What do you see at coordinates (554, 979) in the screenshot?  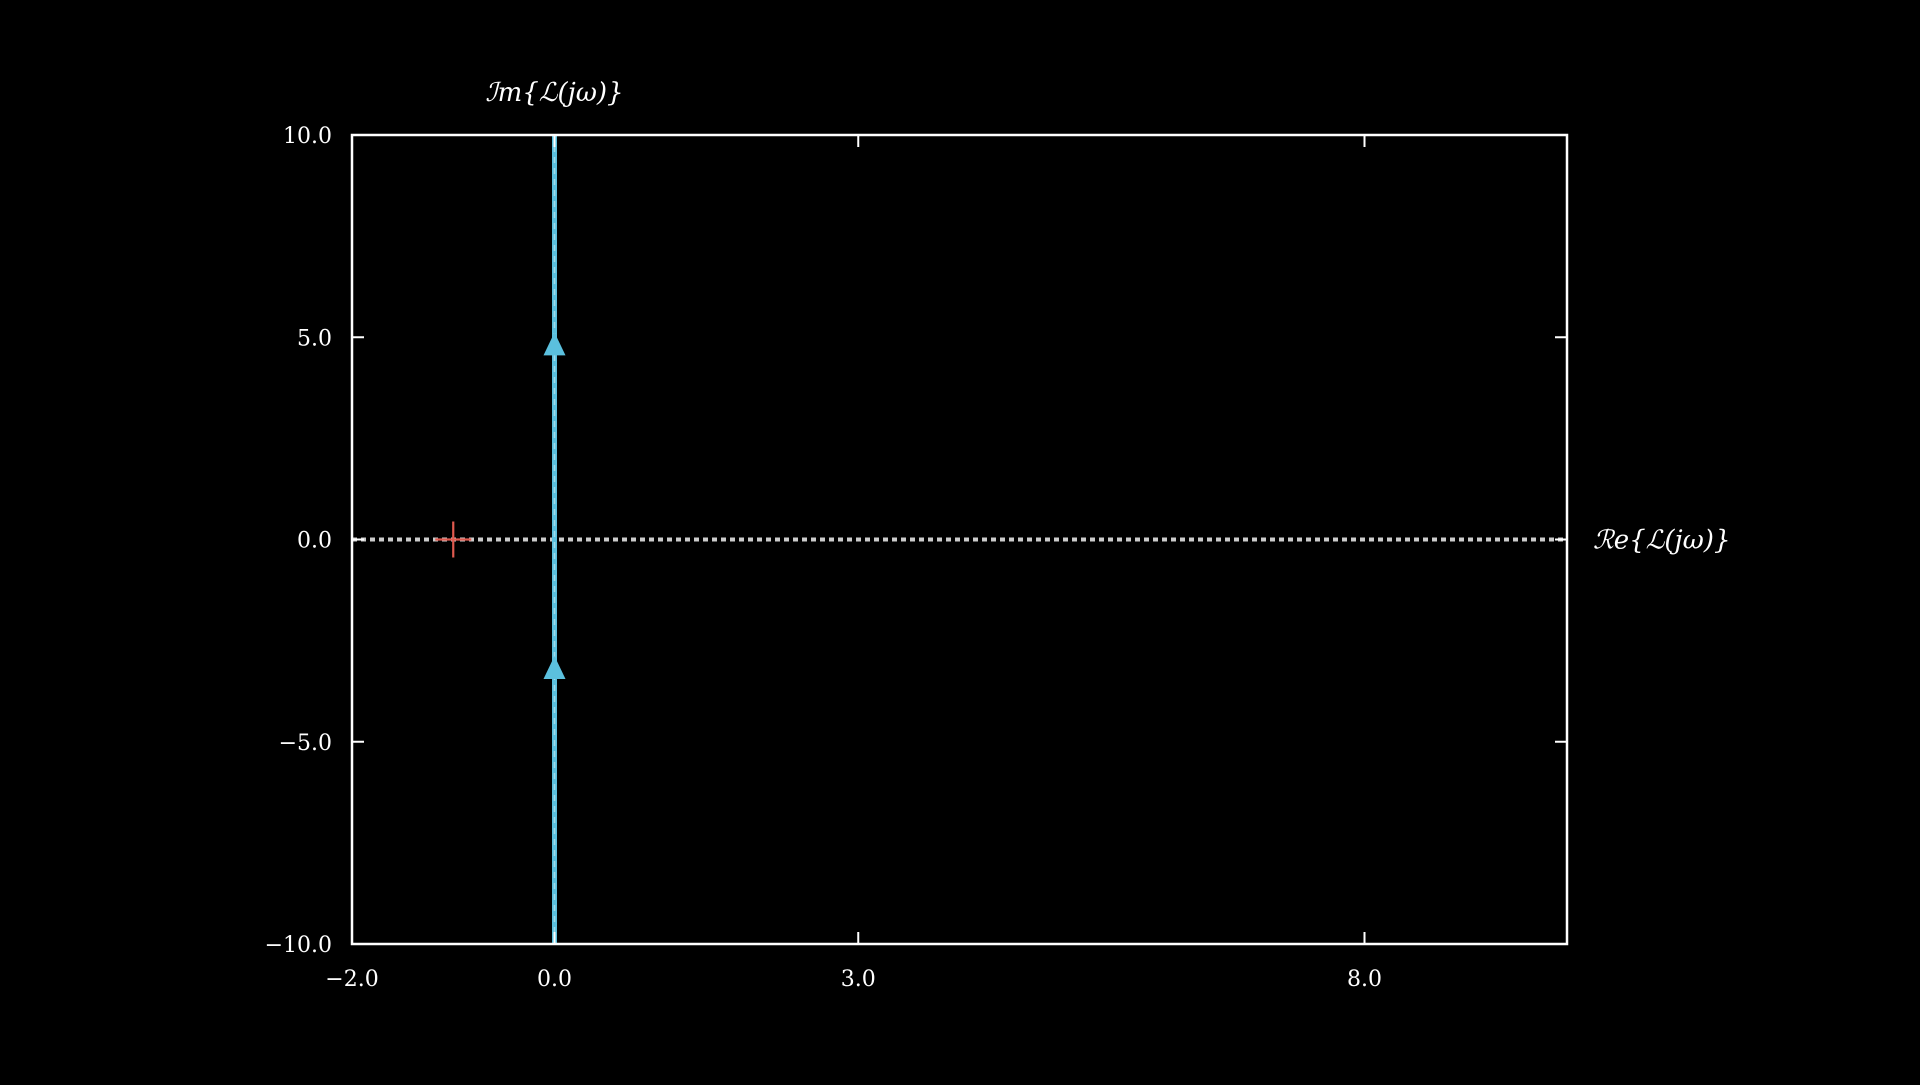 I see `x-tick-label: 0.0` at bounding box center [554, 979].